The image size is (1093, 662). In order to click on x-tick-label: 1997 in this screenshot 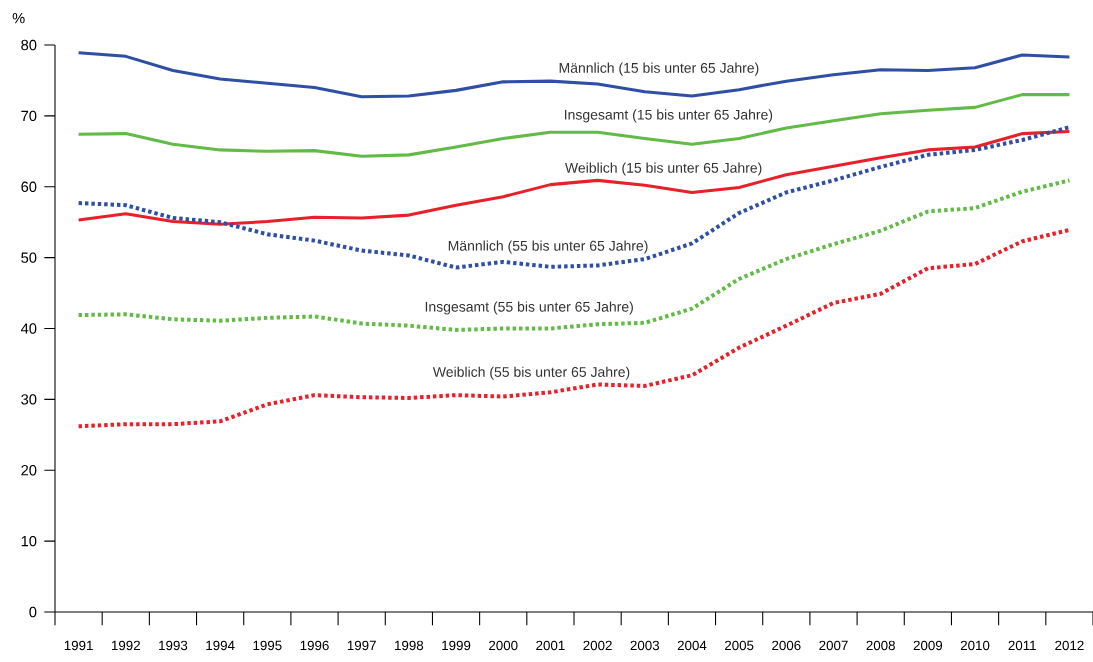, I will do `click(361, 645)`.